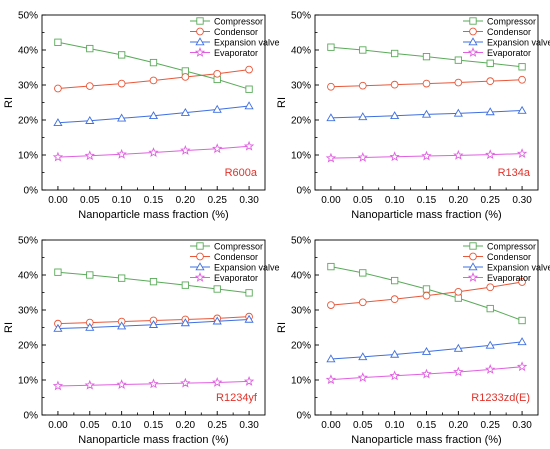 This screenshot has height=449, width=550. What do you see at coordinates (217, 425) in the screenshot?
I see `x-tick-label: 0.25` at bounding box center [217, 425].